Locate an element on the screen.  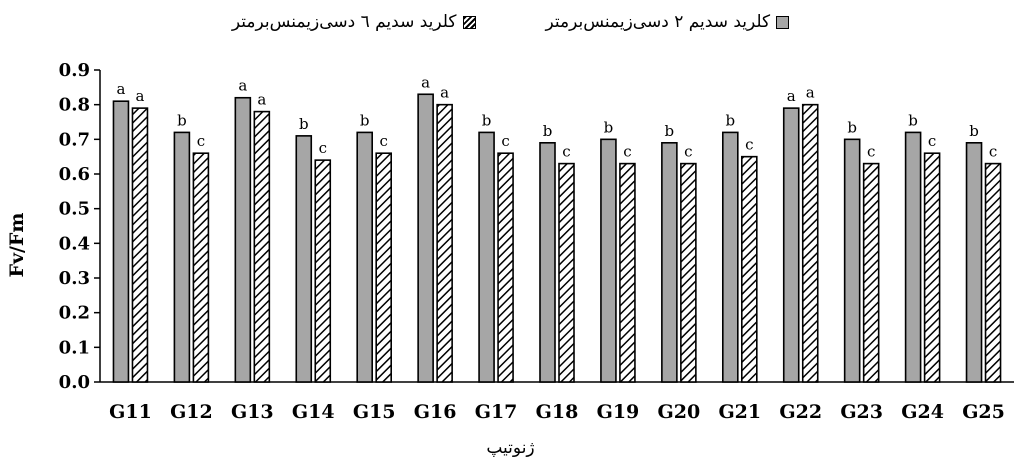
x-tick-label: G23 is located at coordinates (861, 412).